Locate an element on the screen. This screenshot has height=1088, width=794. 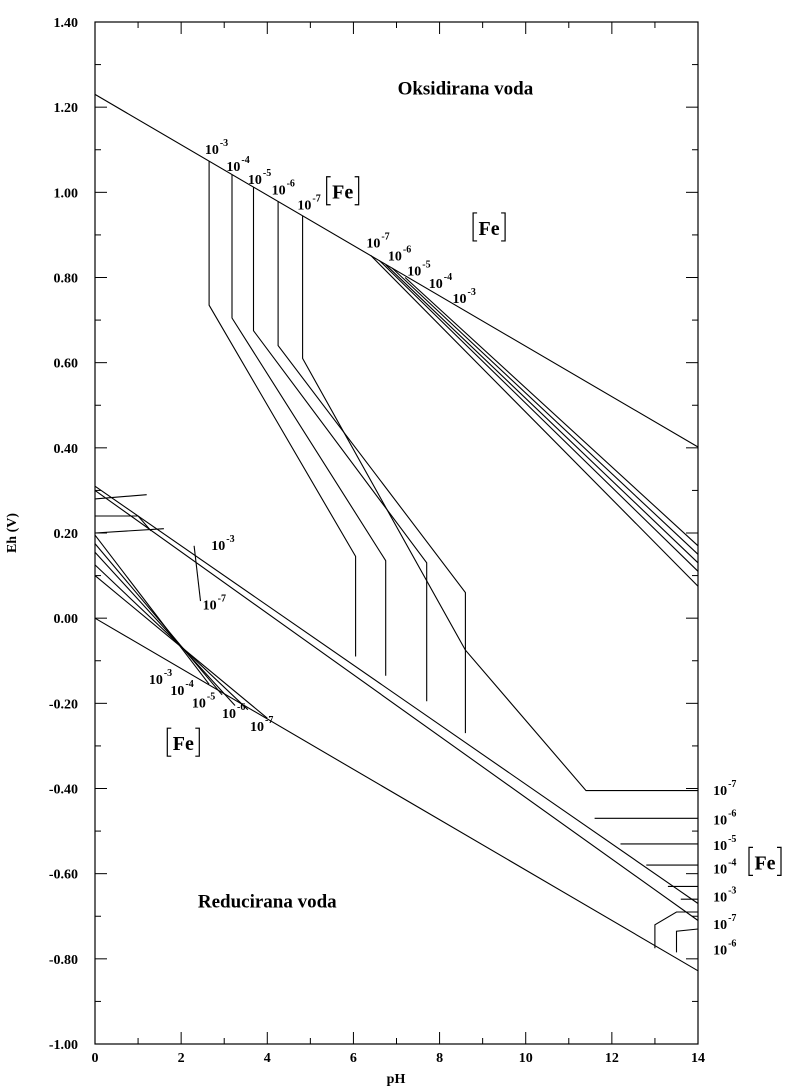
y-tick-label: -0.40 is located at coordinates (63, 790).